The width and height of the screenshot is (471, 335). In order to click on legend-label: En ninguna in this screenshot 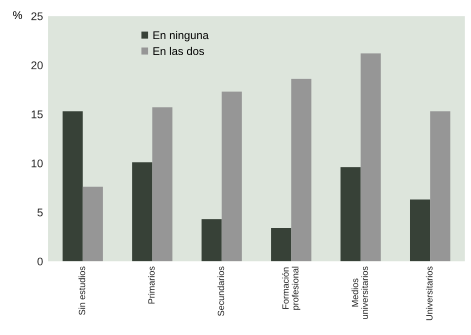, I will do `click(181, 36)`.